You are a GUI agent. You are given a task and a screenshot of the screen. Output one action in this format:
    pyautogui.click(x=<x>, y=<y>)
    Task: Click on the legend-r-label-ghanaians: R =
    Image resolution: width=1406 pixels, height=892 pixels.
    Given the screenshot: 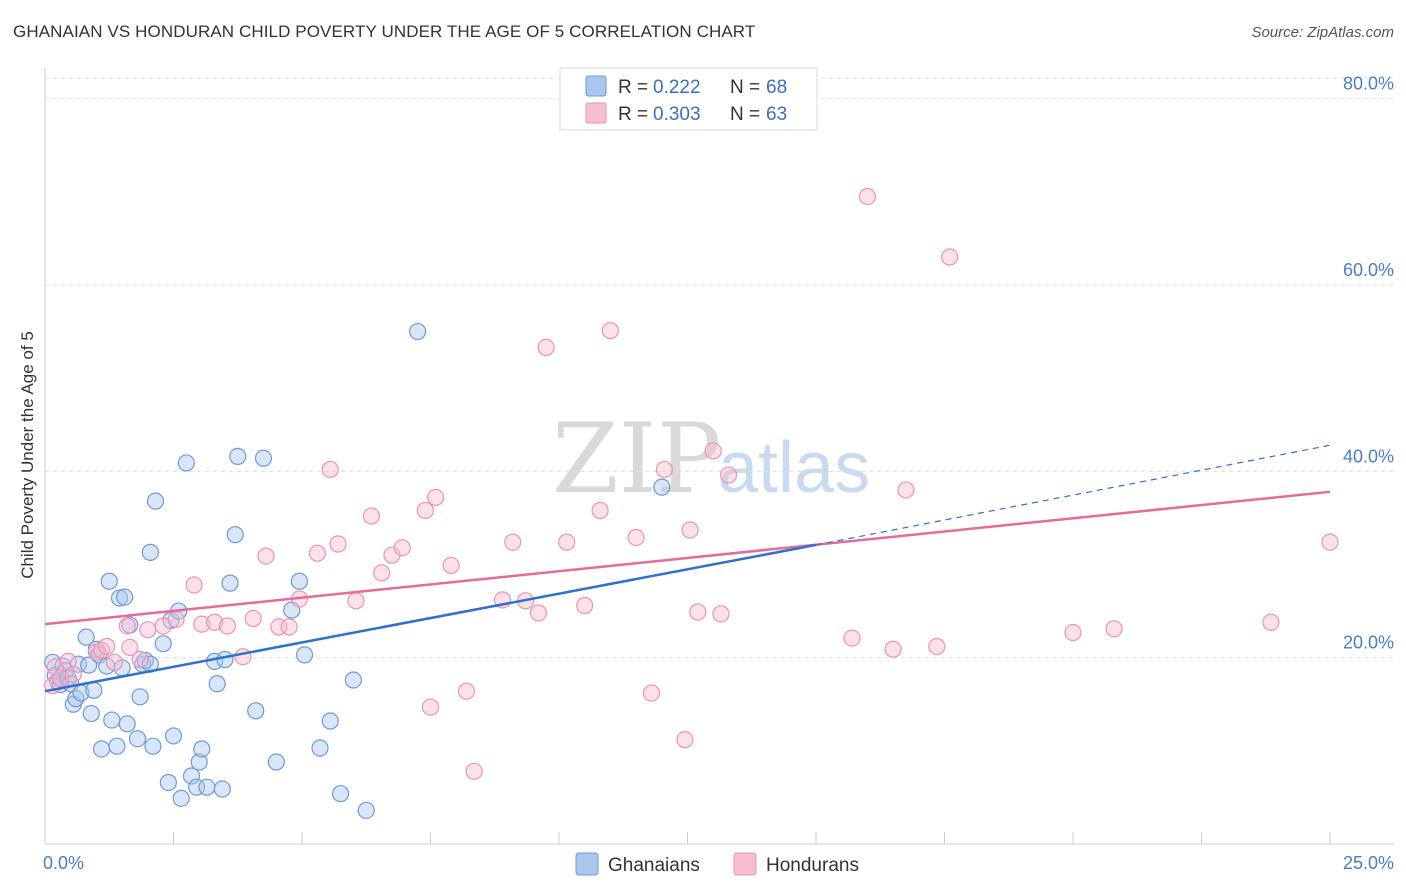 What is the action you would take?
    pyautogui.click(x=633, y=87)
    